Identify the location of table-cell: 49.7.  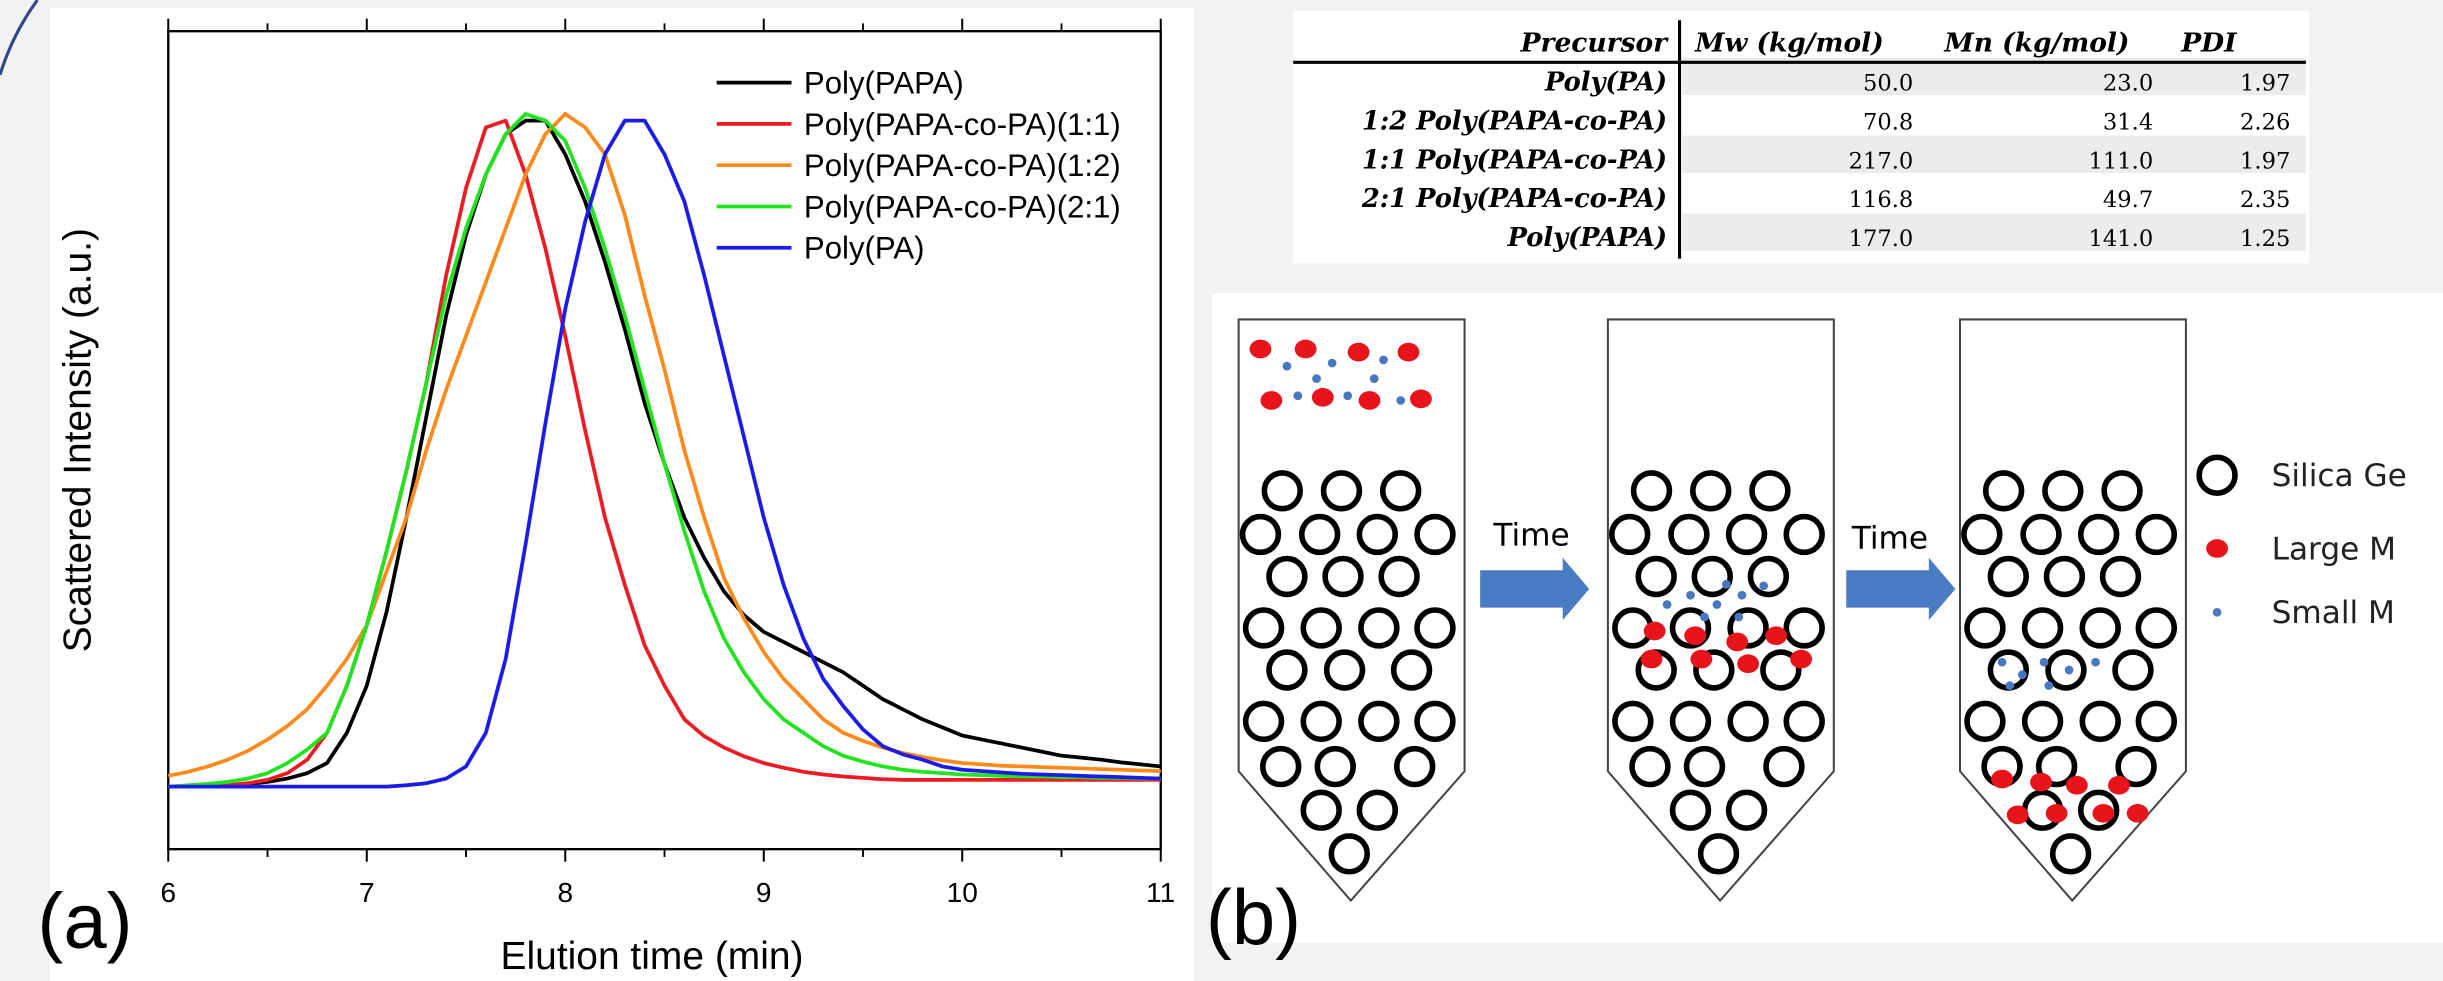
(2128, 200).